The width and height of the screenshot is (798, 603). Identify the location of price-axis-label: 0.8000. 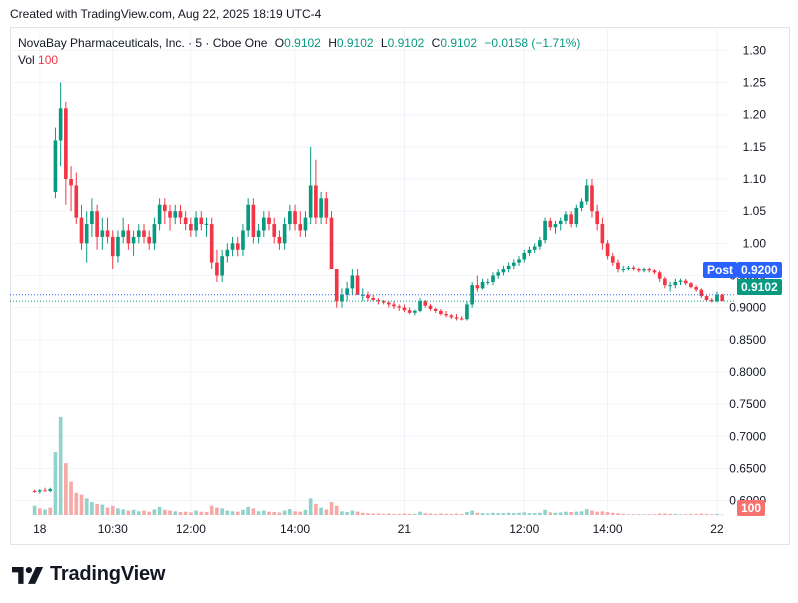
(747, 372).